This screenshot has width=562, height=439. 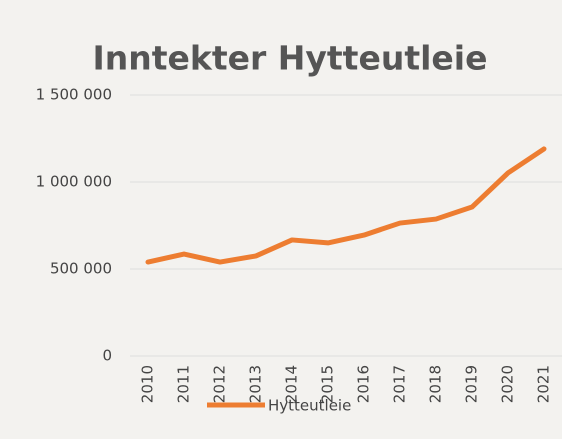 What do you see at coordinates (81, 269) in the screenshot?
I see `y-tick-label: 500 000` at bounding box center [81, 269].